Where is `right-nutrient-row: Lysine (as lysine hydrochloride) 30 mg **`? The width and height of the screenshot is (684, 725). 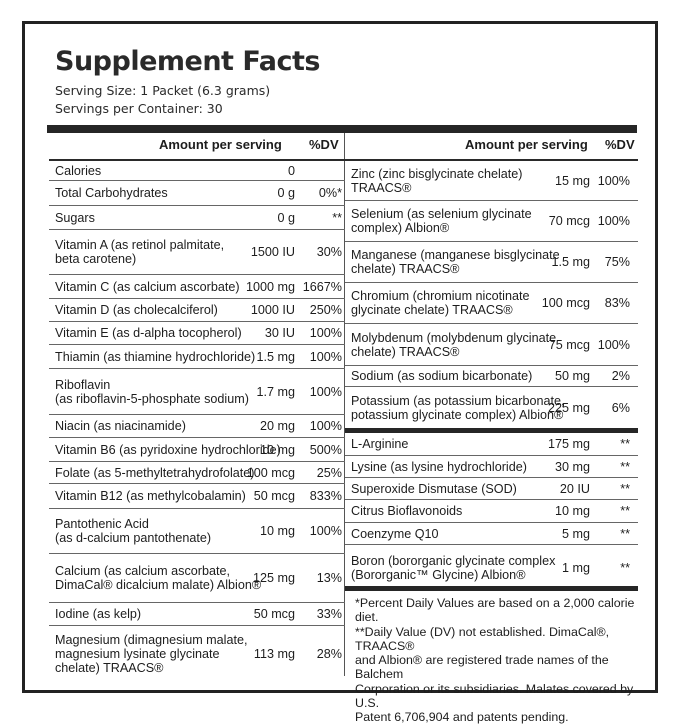 right-nutrient-row: Lysine (as lysine hydrochloride) 30 mg ** is located at coordinates (491, 467).